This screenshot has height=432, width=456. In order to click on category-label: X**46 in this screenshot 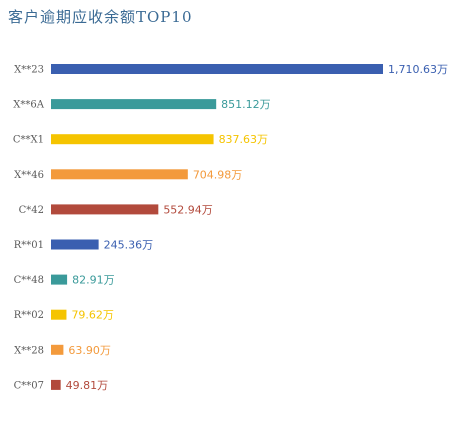, I will do `click(29, 175)`.